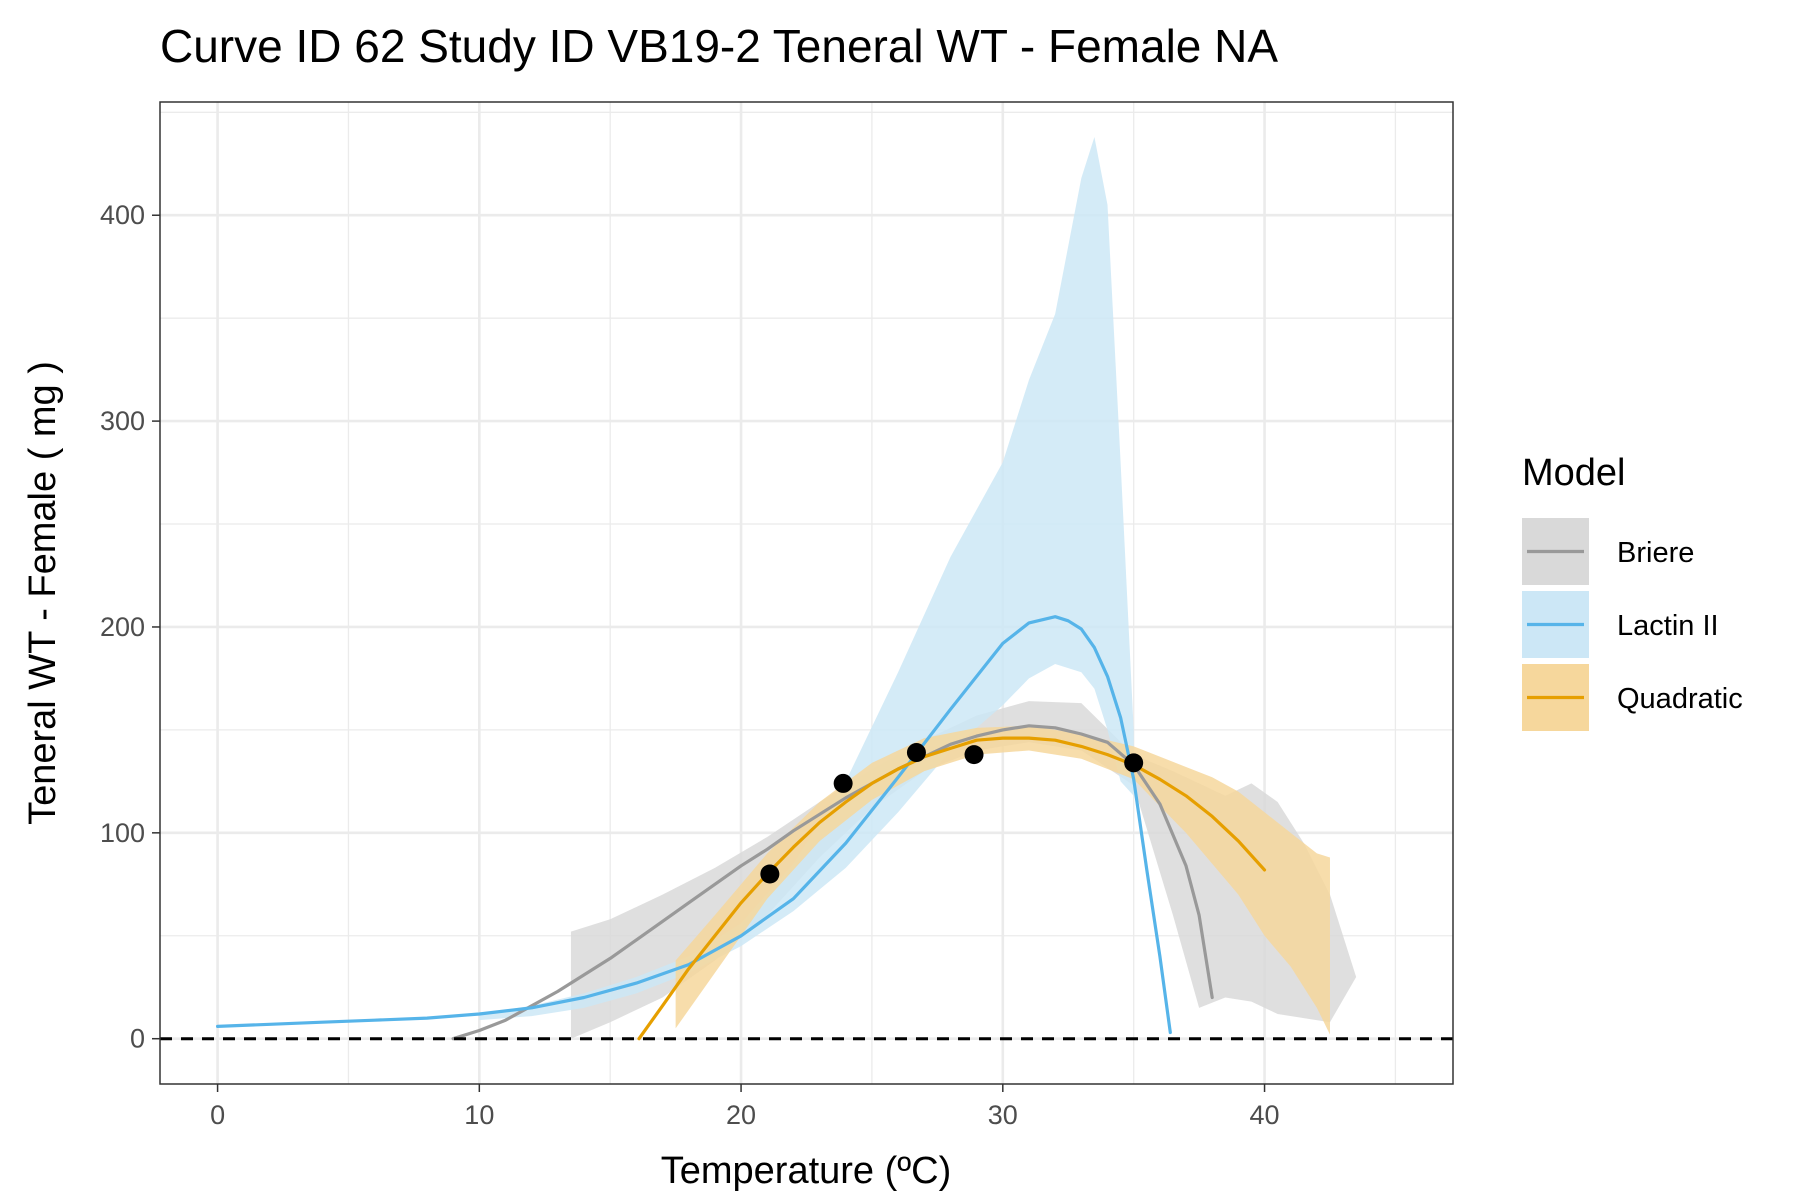  I want to click on y-tick-label: 0, so click(137, 1039).